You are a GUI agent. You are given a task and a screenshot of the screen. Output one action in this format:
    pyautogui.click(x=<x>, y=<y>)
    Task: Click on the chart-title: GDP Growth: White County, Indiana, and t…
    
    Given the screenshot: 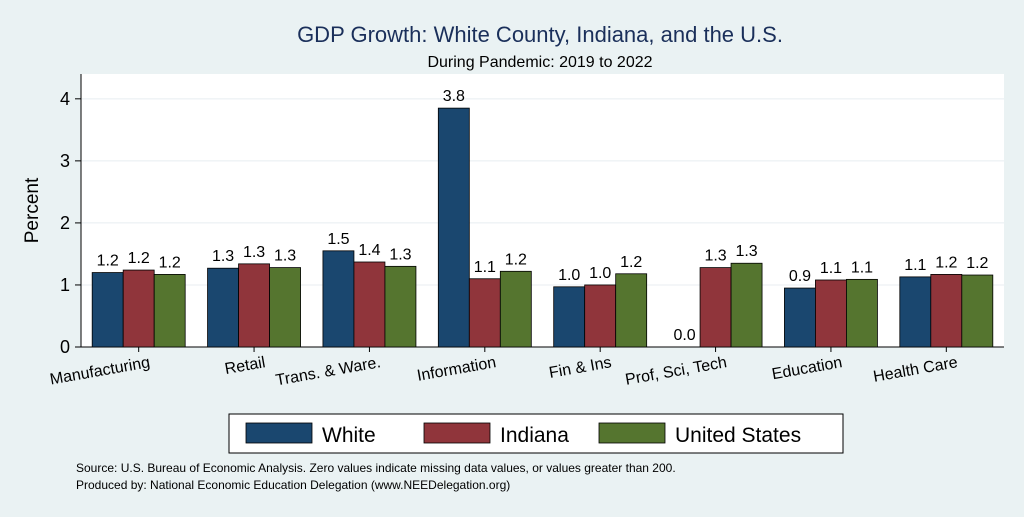 What is the action you would take?
    pyautogui.click(x=540, y=34)
    